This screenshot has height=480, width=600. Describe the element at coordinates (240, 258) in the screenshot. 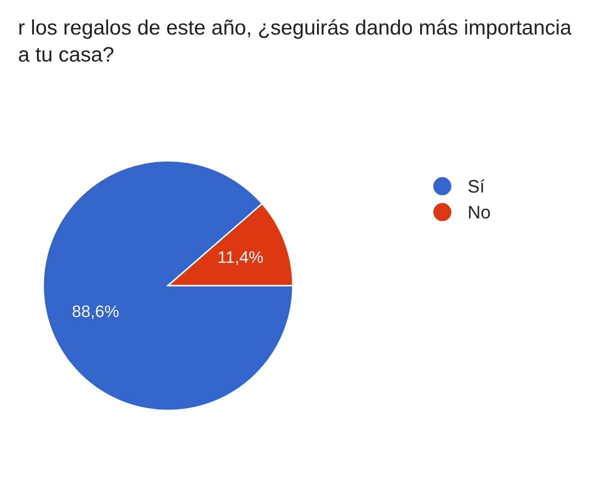

I see `data-label: 11,4%` at that location.